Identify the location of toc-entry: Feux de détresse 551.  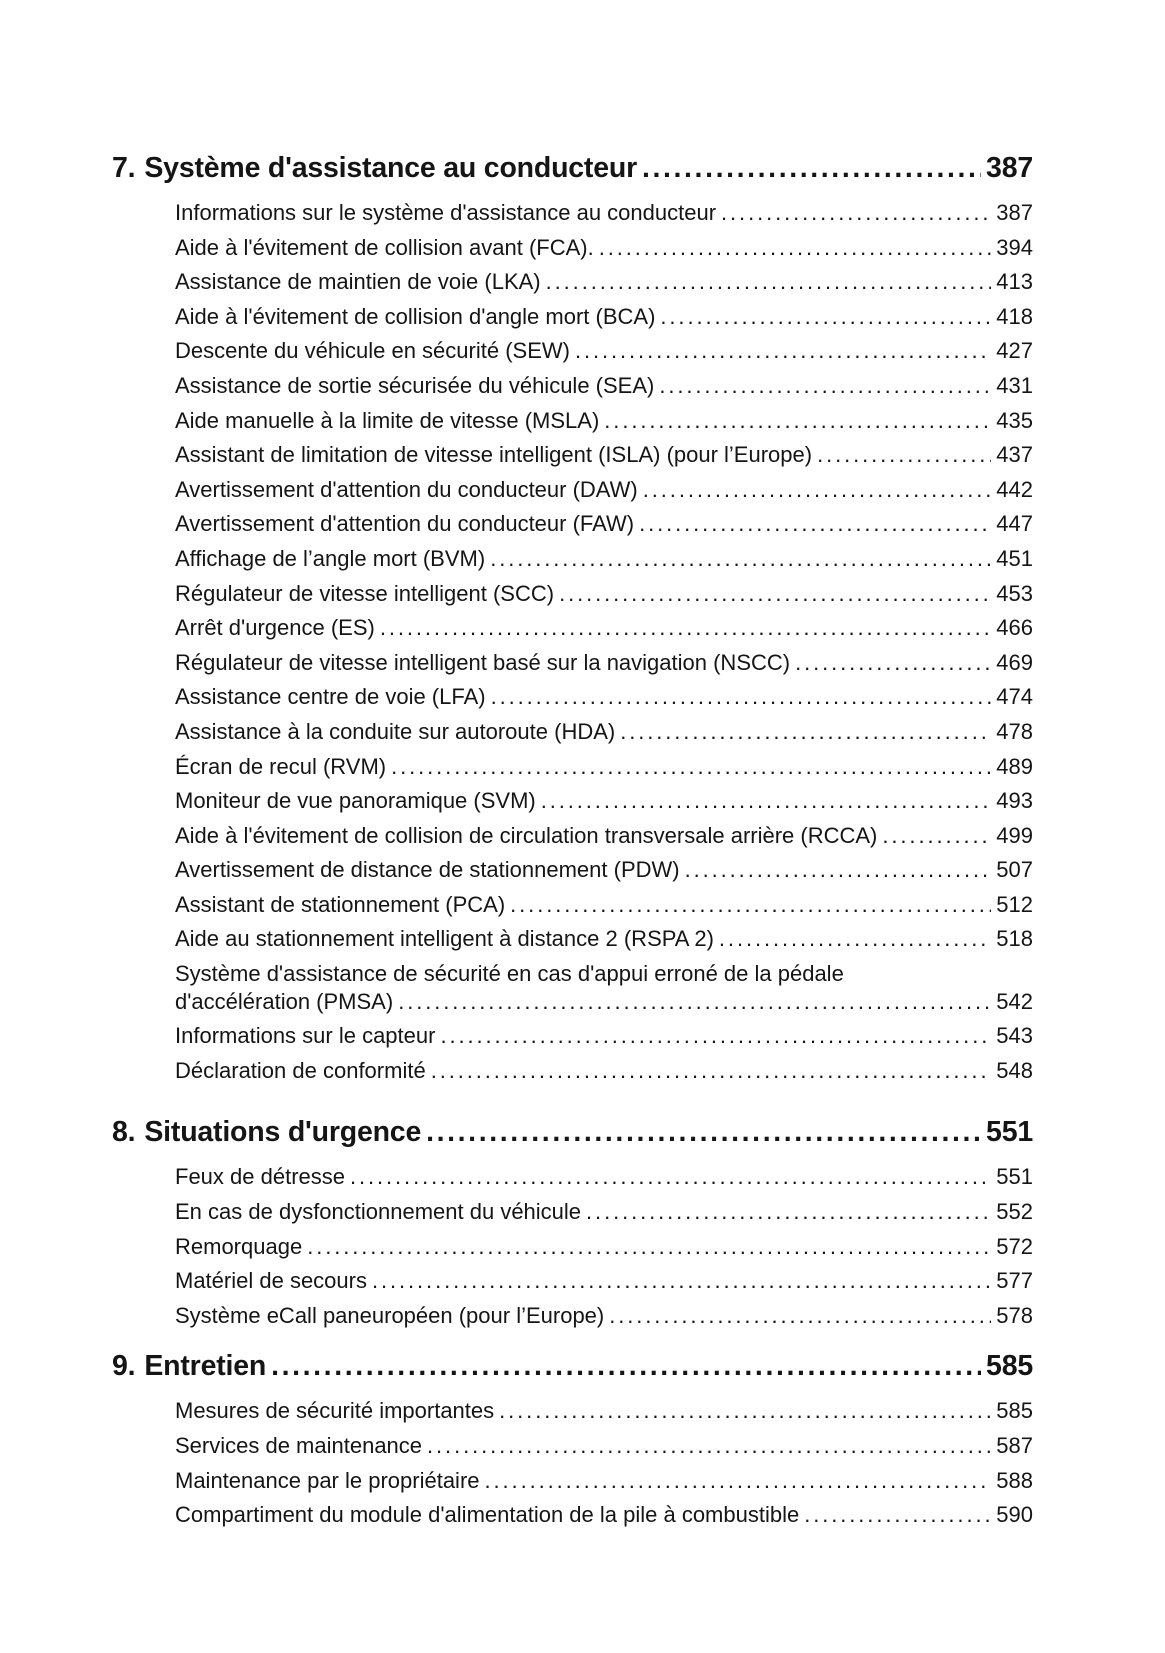
(604, 1177).